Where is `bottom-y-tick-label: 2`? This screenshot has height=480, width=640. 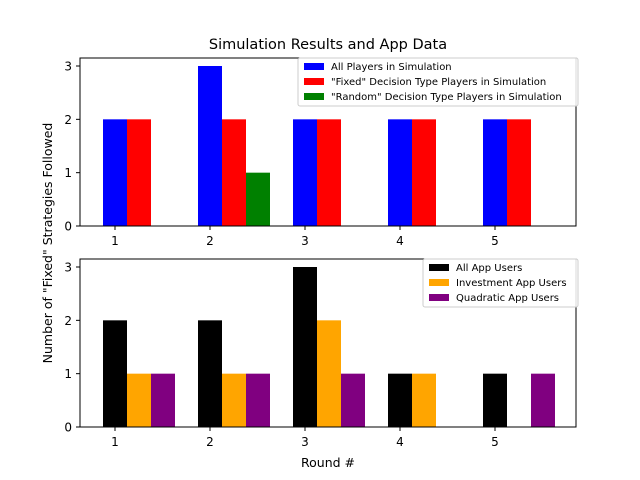
bottom-y-tick-label: 2 is located at coordinates (68, 321).